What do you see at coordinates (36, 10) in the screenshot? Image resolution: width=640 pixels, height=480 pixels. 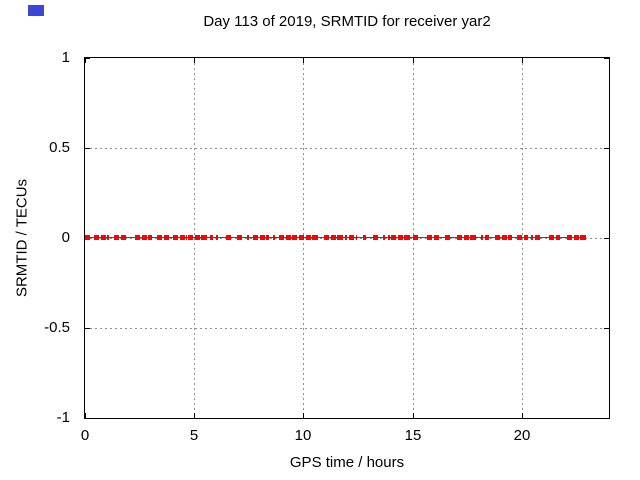 I see `blue-square-marker` at bounding box center [36, 10].